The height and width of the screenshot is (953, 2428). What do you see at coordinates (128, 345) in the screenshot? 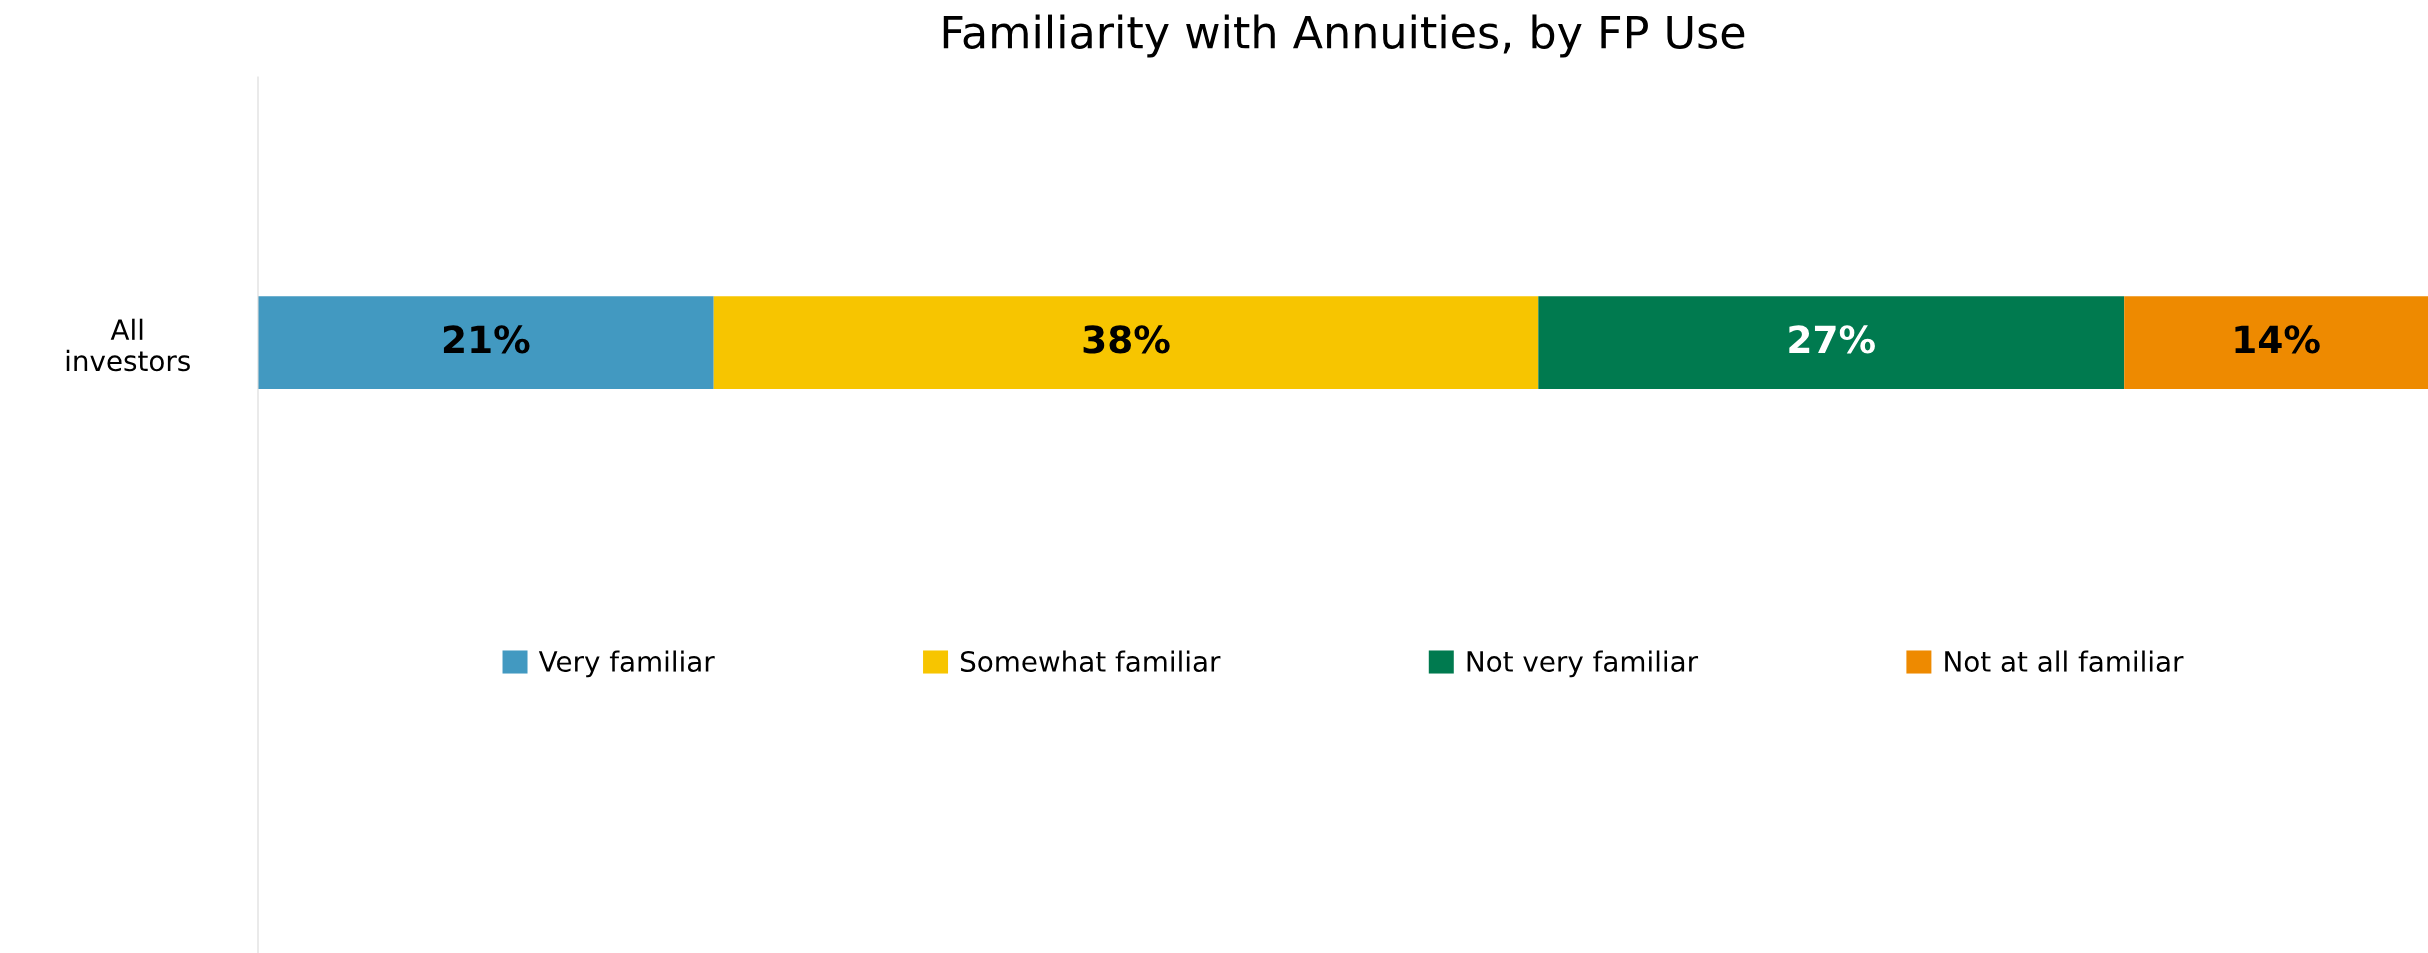
I see `y-tick-label: All investors` at bounding box center [128, 345].